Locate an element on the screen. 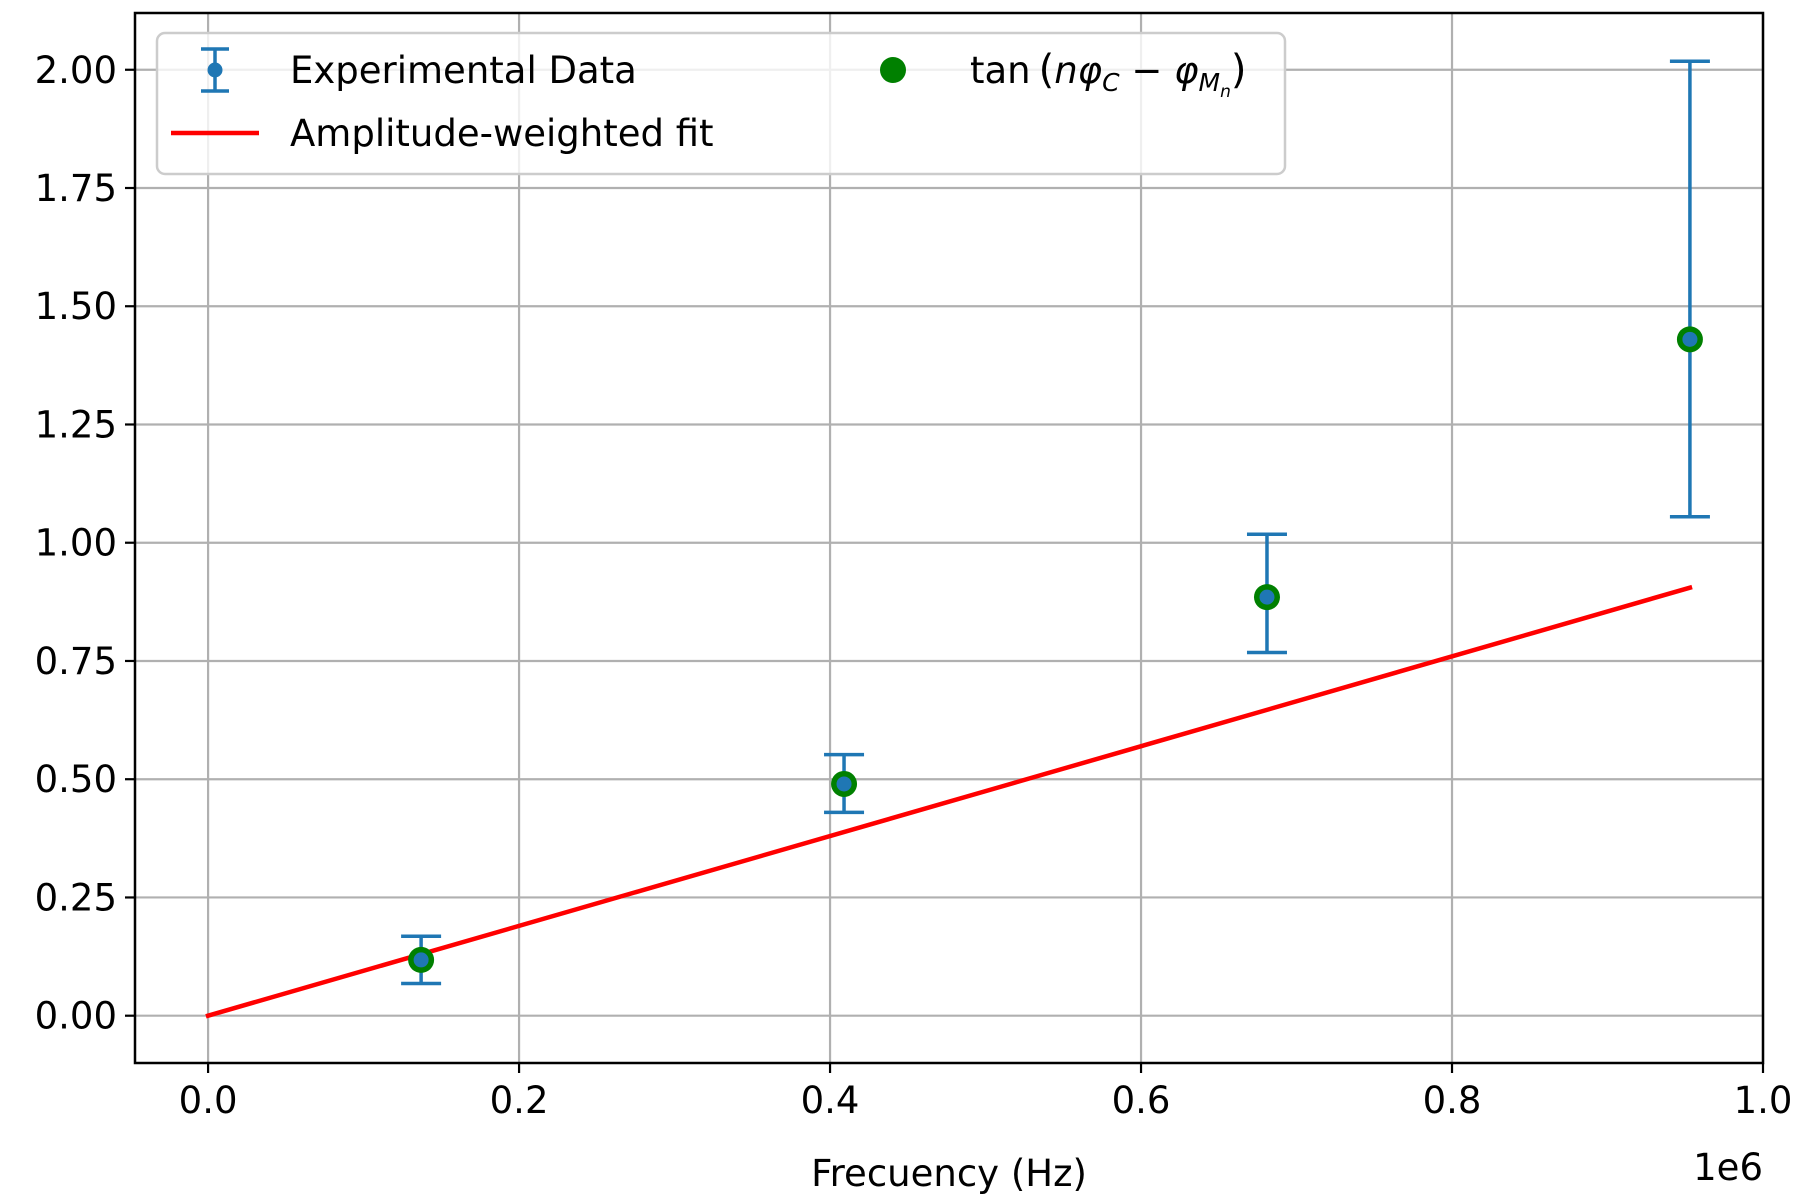 The width and height of the screenshot is (1800, 1200). x-axis-label: Frecuency (Hz) is located at coordinates (949, 1173).